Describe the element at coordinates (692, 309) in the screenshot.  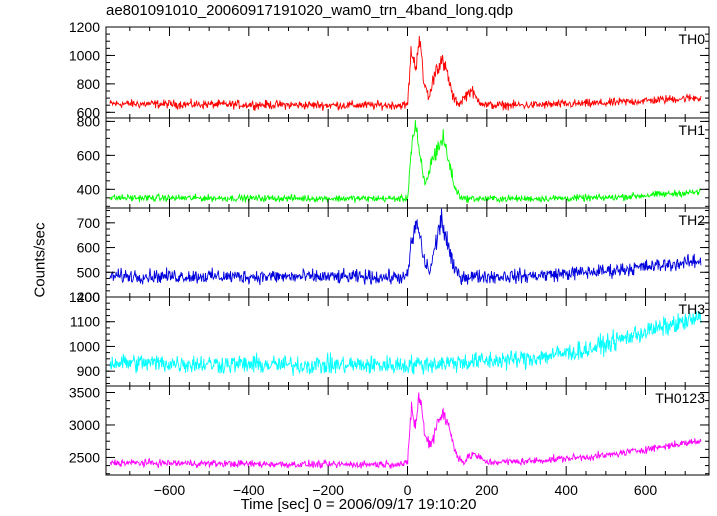
I see `panel-label-th3: TH3` at that location.